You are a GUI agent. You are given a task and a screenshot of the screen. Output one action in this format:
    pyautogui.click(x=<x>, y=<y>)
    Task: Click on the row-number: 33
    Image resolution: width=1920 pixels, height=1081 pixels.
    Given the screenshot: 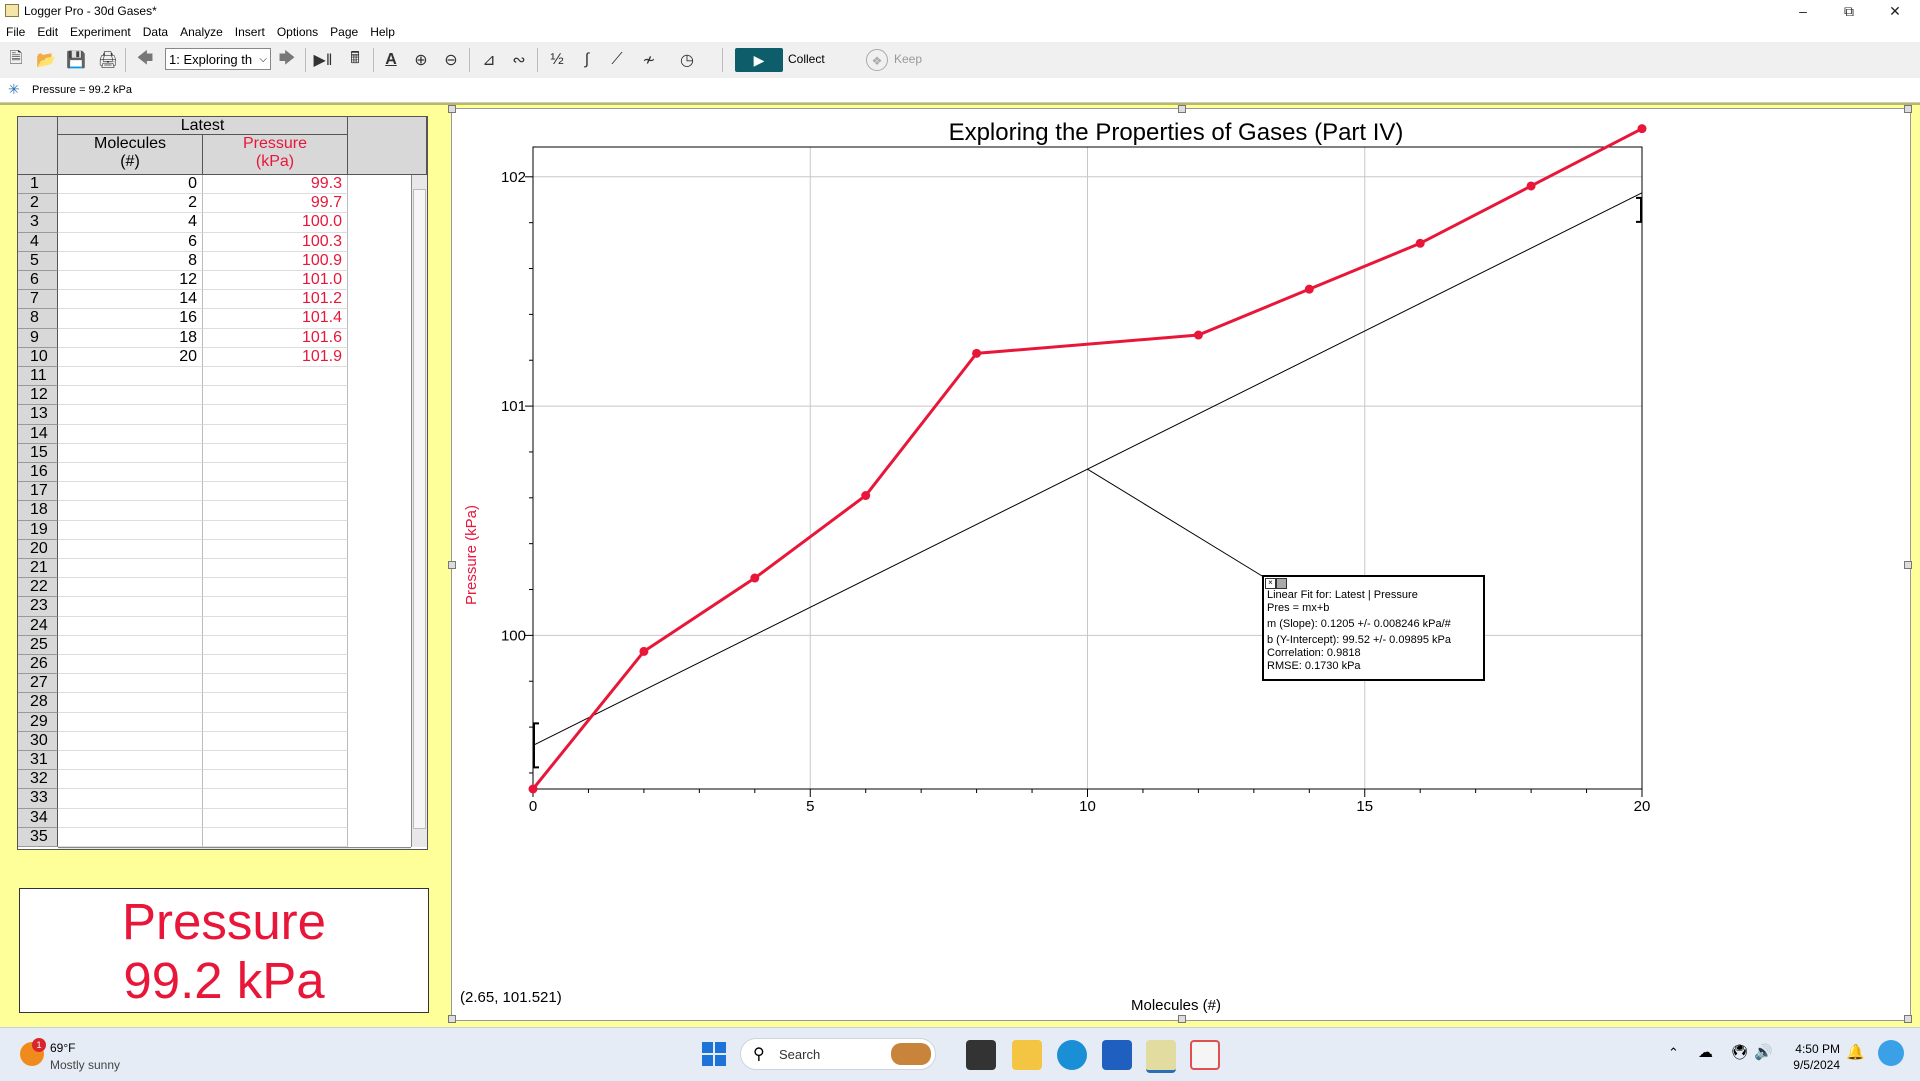 What is the action you would take?
    pyautogui.click(x=38, y=799)
    